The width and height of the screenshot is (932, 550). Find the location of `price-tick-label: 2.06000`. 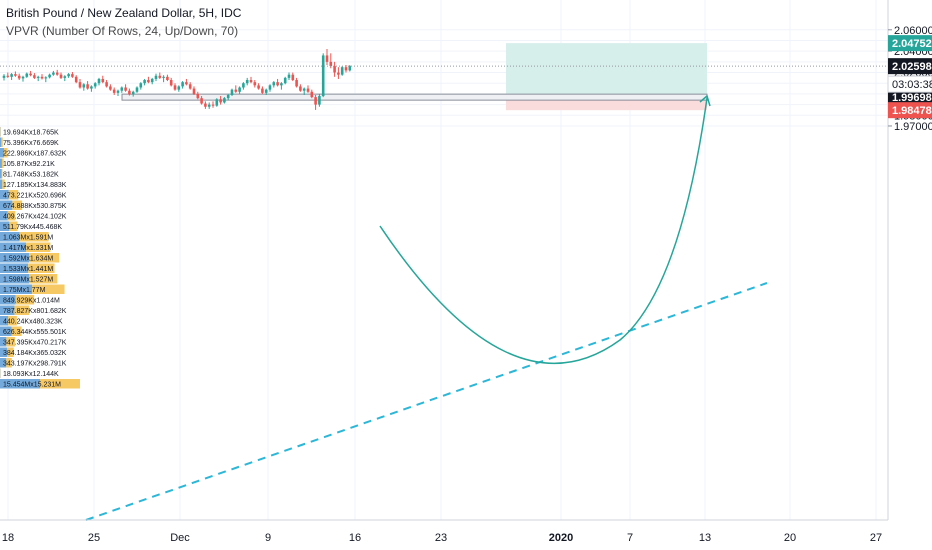

price-tick-label: 2.06000 is located at coordinates (913, 31).